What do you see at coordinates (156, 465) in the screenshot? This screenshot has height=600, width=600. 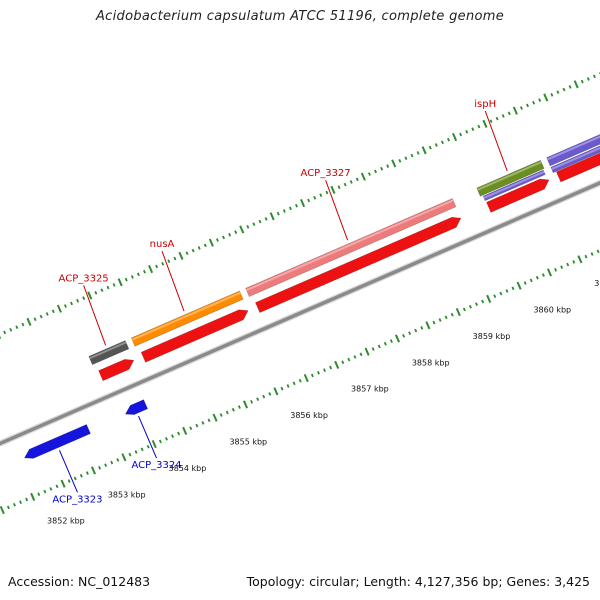 I see `gene-label-acp-3324: ACP_3324` at bounding box center [156, 465].